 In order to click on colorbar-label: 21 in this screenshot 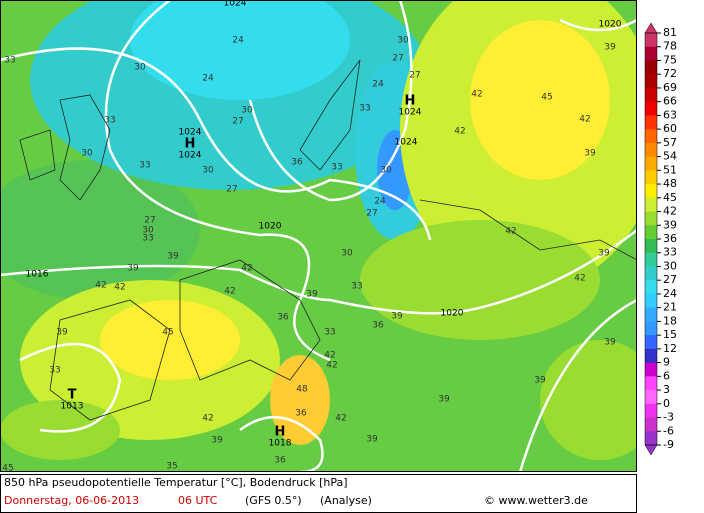, I will do `click(670, 307)`.